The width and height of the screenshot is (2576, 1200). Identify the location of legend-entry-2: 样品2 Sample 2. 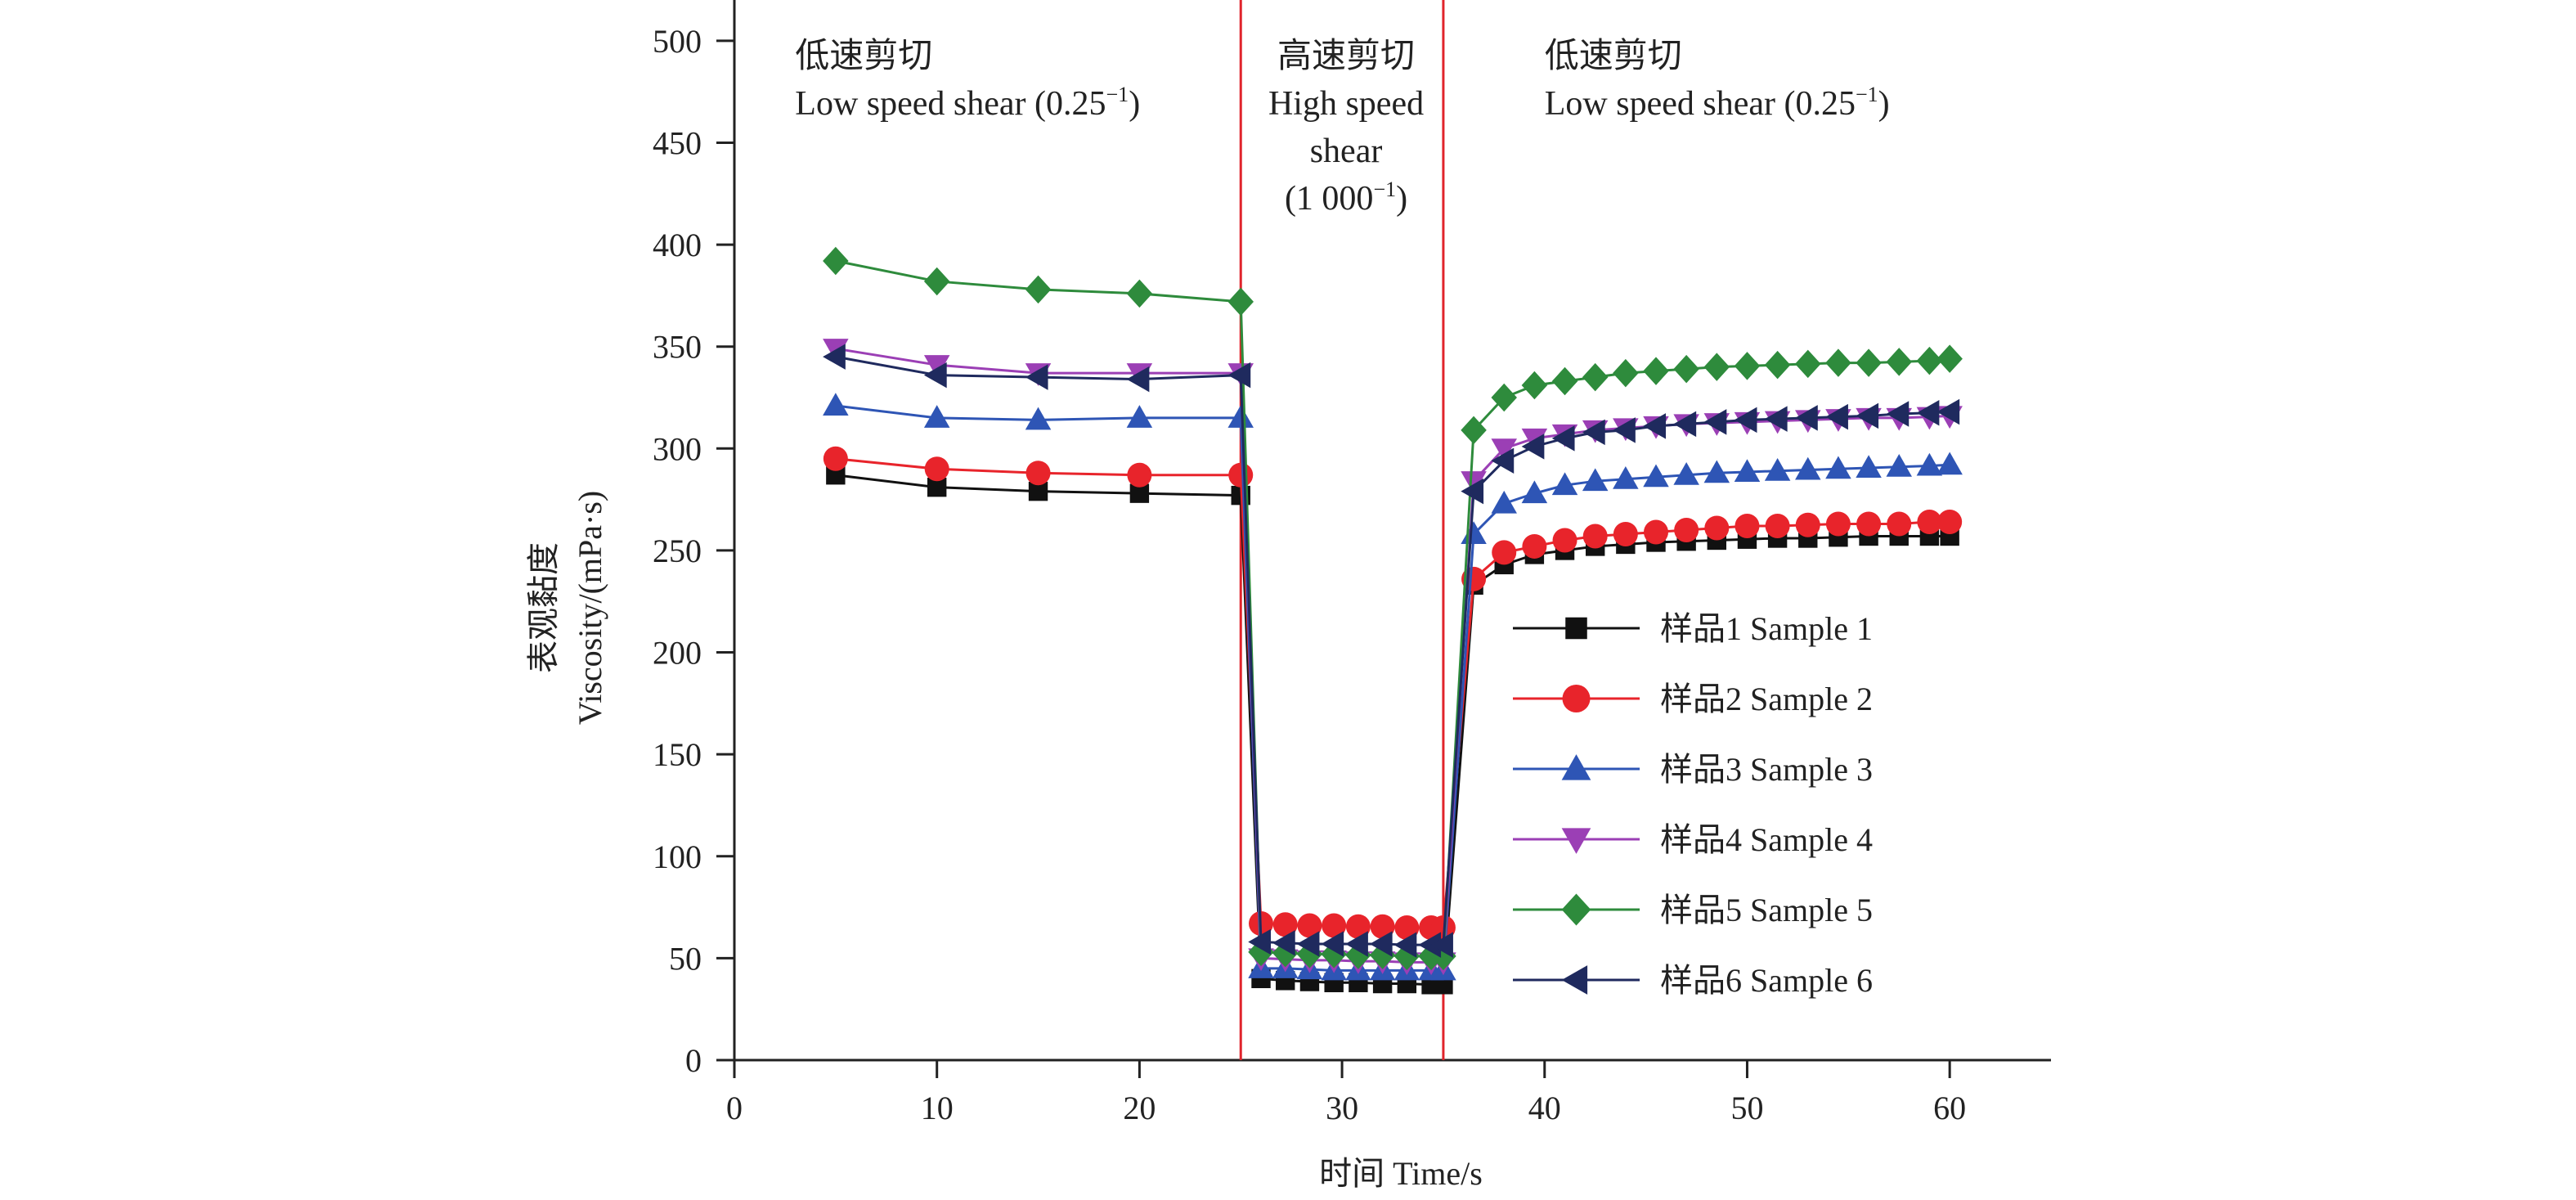
(1693, 699).